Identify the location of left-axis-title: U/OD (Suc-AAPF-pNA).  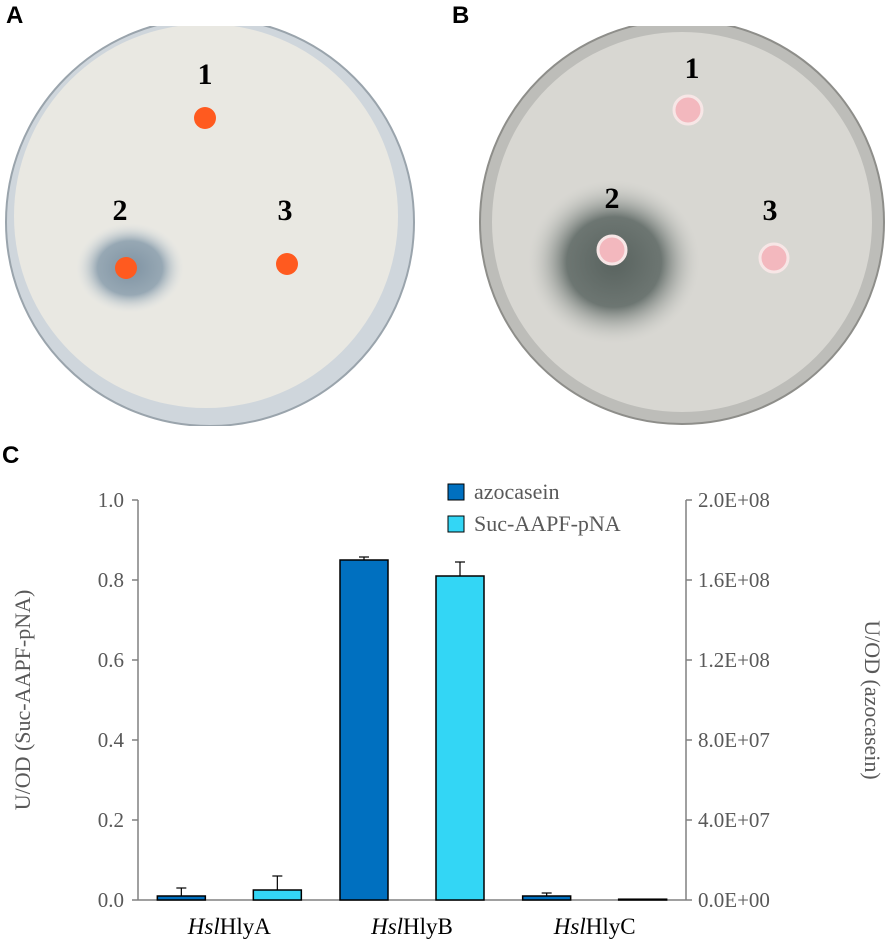
(22, 700).